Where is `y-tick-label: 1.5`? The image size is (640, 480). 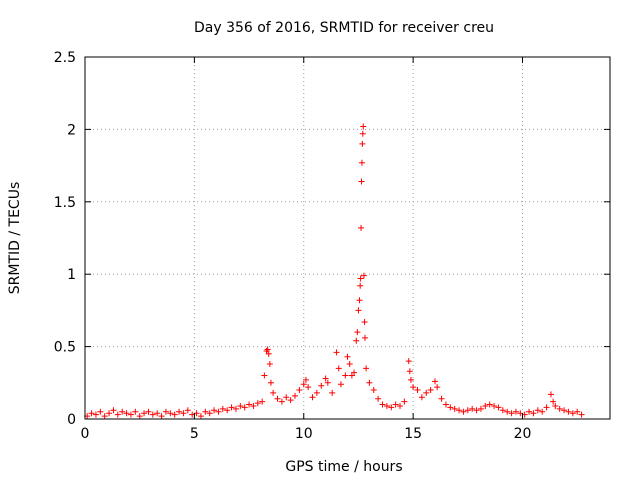 y-tick-label: 1.5 is located at coordinates (65, 203).